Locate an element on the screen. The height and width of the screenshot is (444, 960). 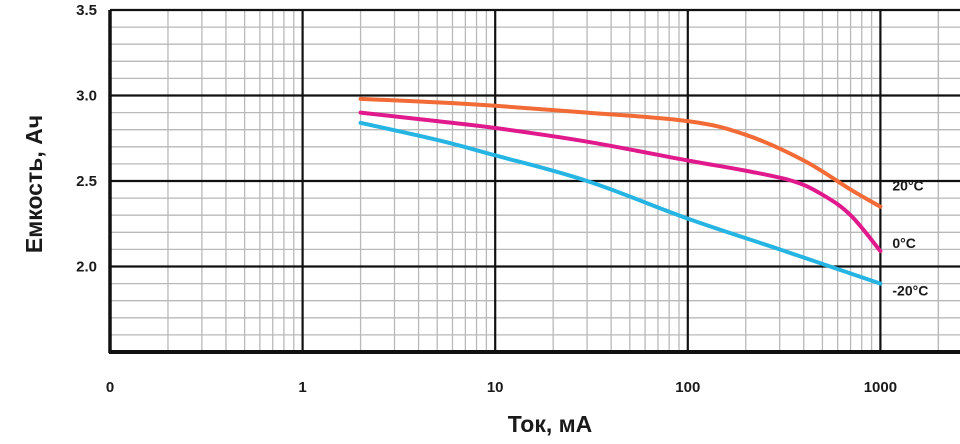
x-tick-labels: 0 1 10 100 1000 is located at coordinates (501, 387).